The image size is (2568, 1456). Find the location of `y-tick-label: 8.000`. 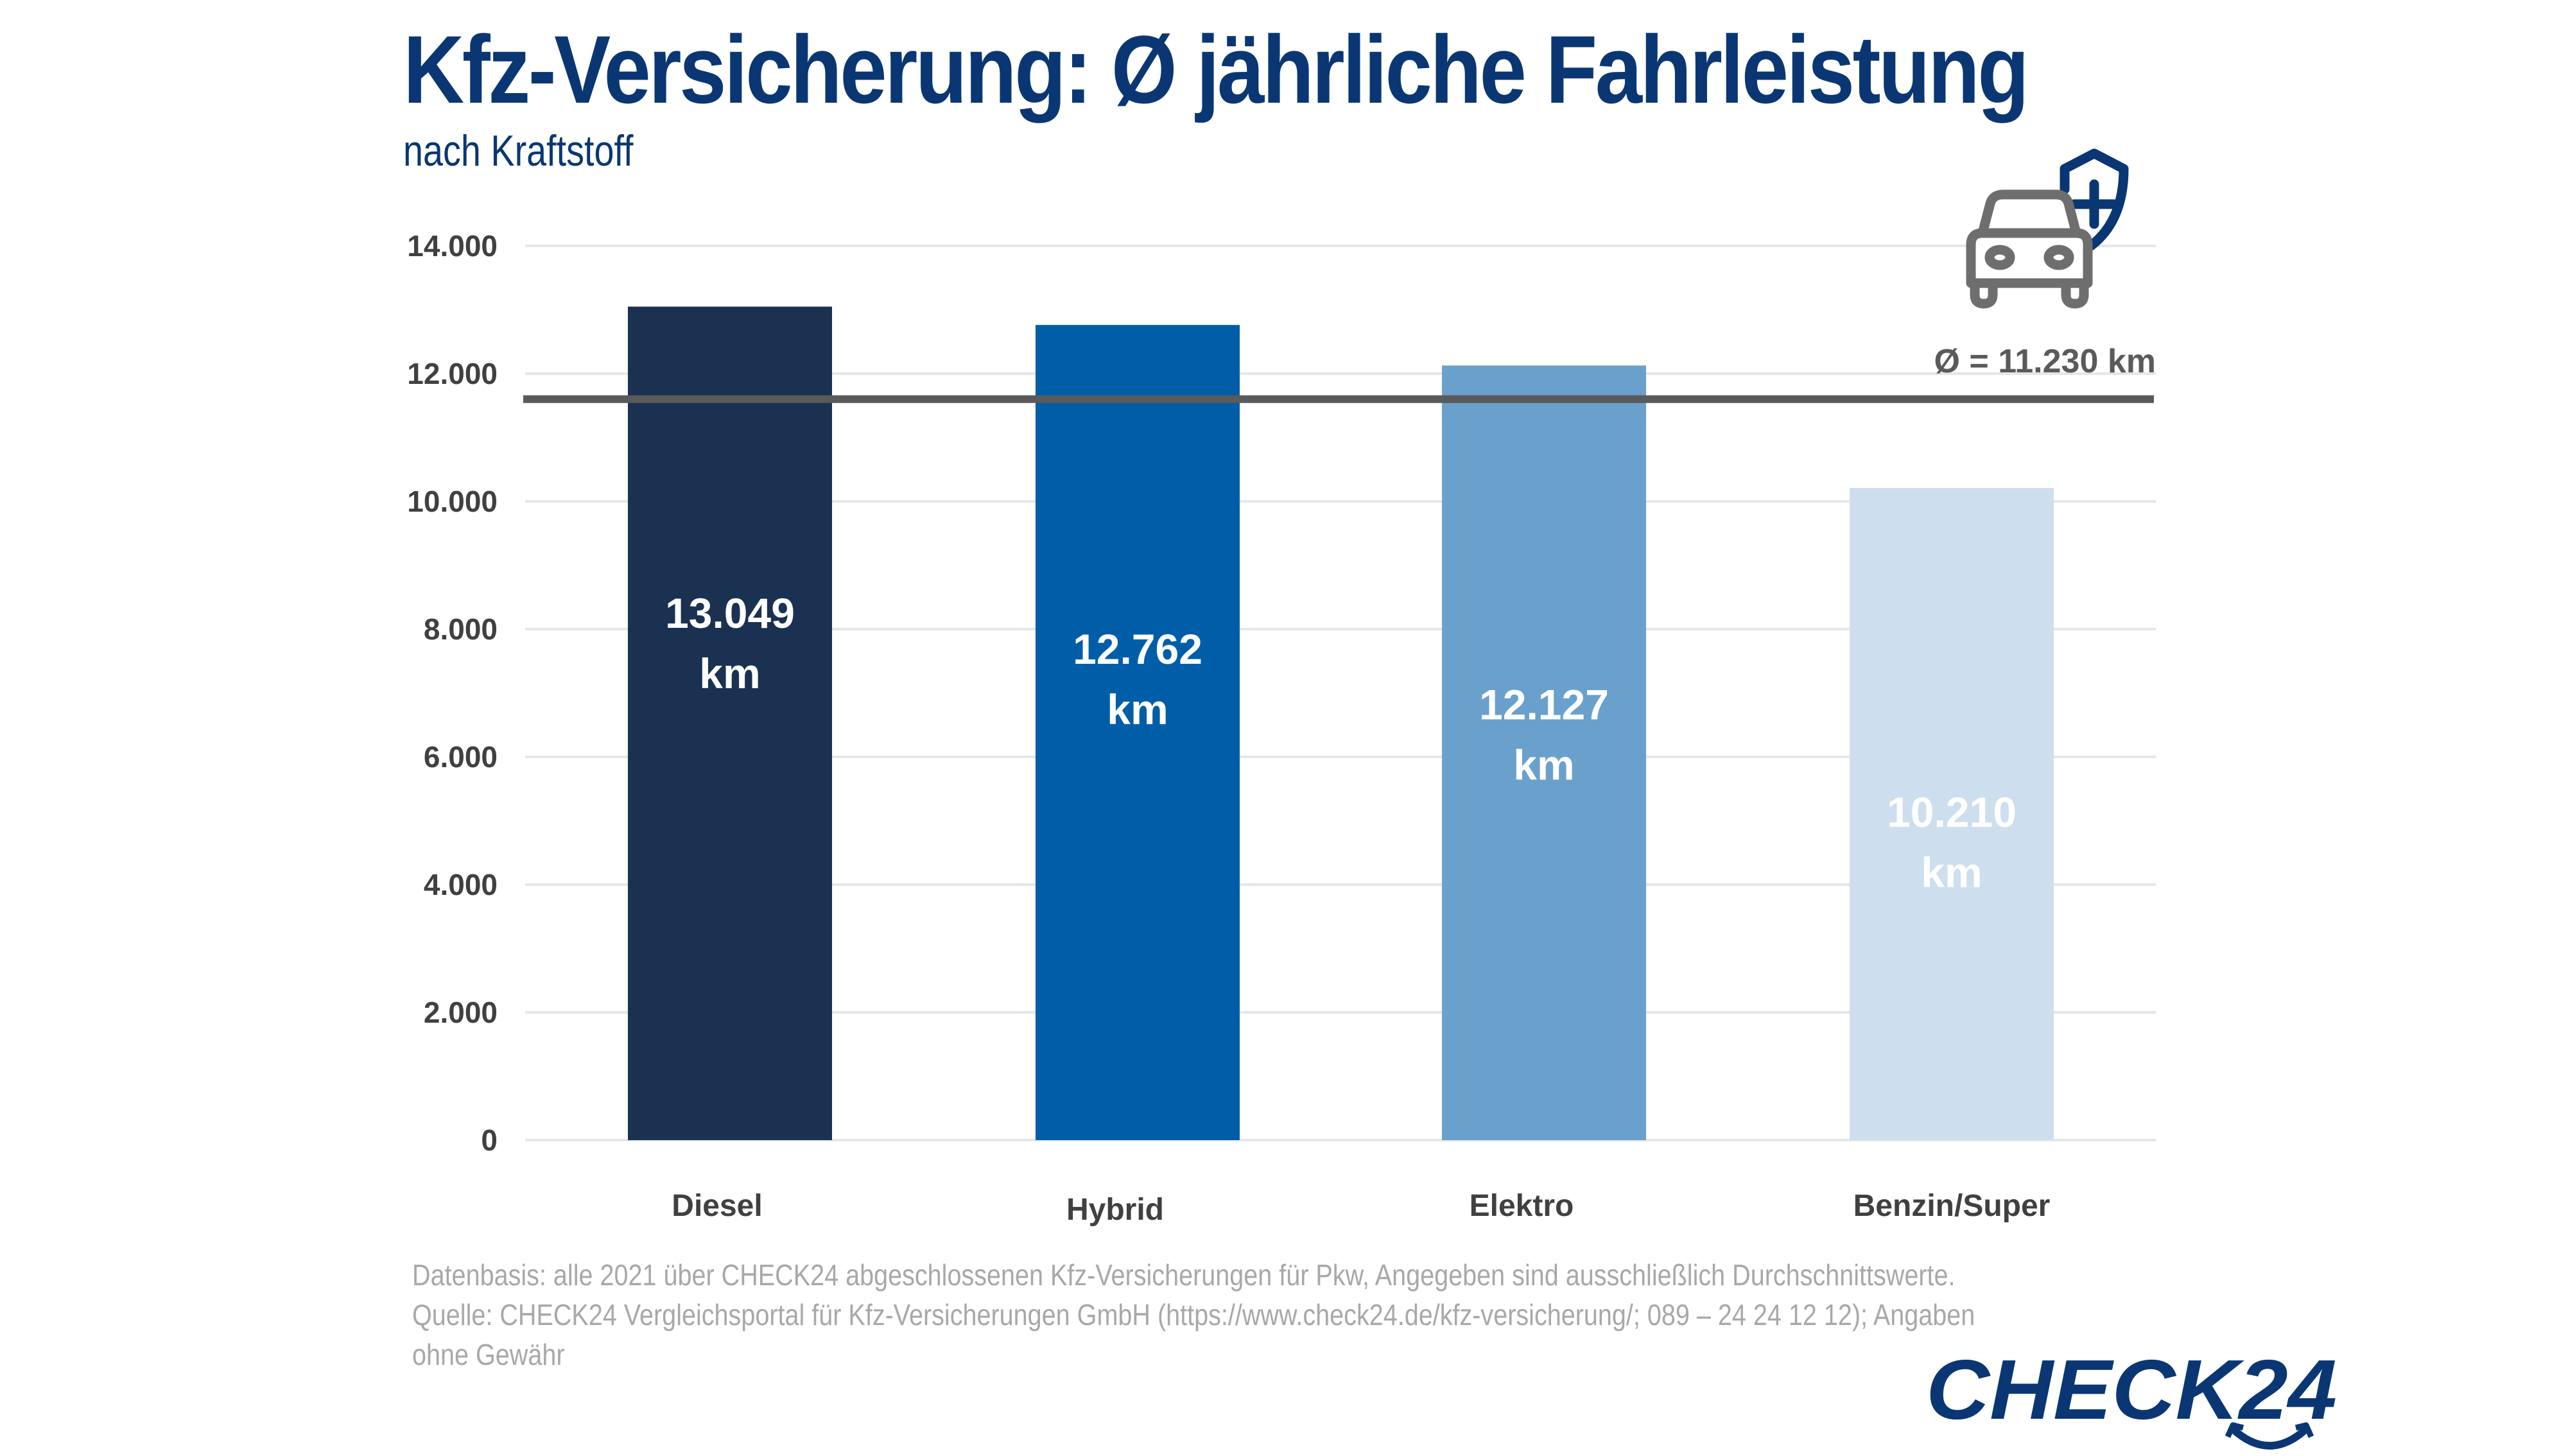

y-tick-label: 8.000 is located at coordinates (461, 629).